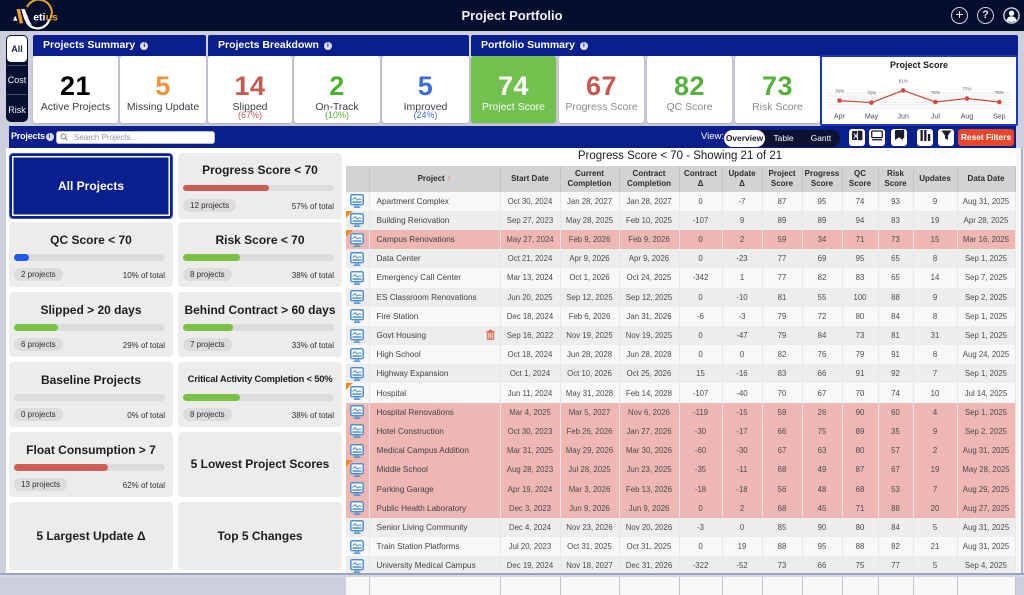 The width and height of the screenshot is (1024, 595). What do you see at coordinates (839, 91) in the screenshot?
I see `svg-text: 76%` at bounding box center [839, 91].